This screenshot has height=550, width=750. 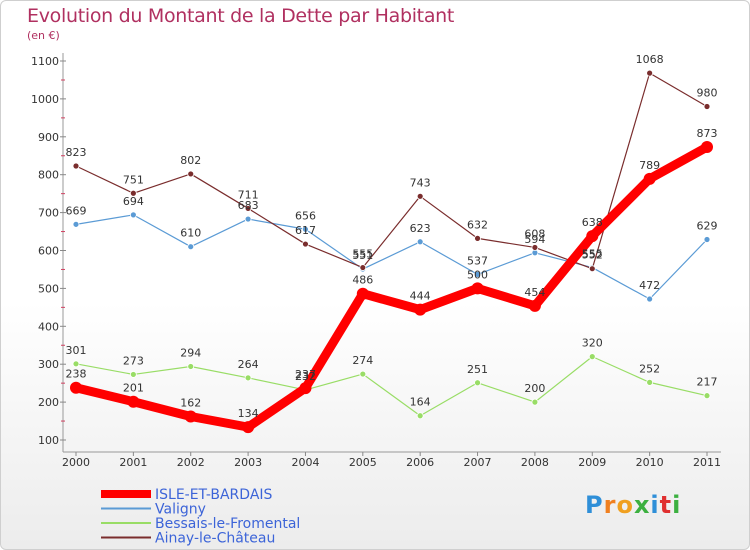 I want to click on legend-label: ISLE-ET-BARDAIS, so click(x=214, y=495).